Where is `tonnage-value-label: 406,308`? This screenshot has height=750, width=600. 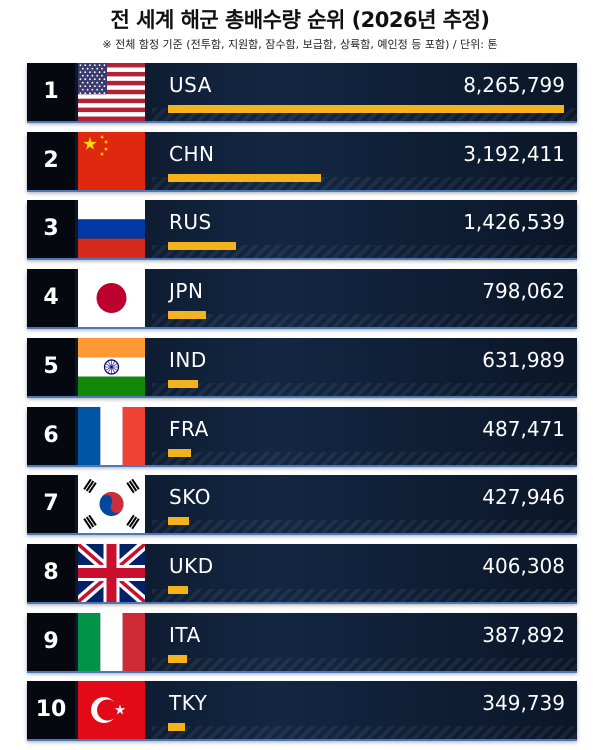
tonnage-value-label: 406,308 is located at coordinates (523, 565).